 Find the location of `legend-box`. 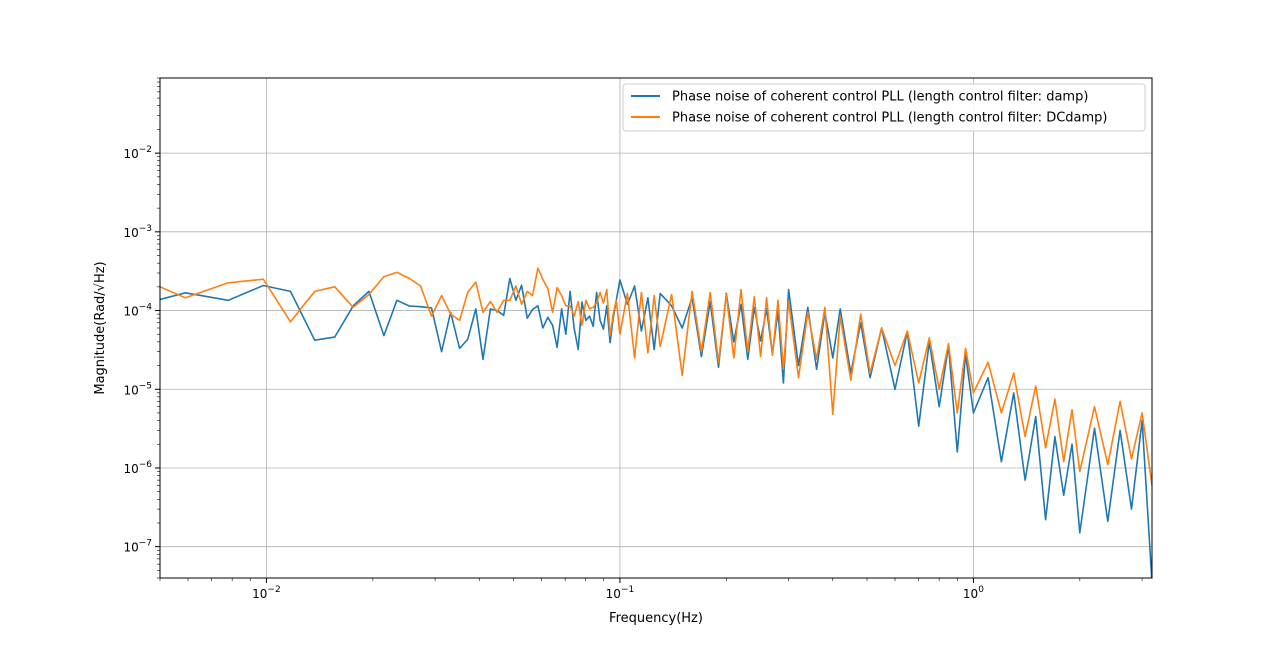

legend-box is located at coordinates (884, 107).